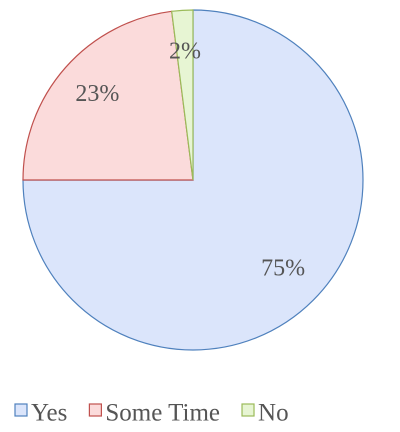 This screenshot has width=400, height=432. I want to click on legend-label: Some Time, so click(162, 413).